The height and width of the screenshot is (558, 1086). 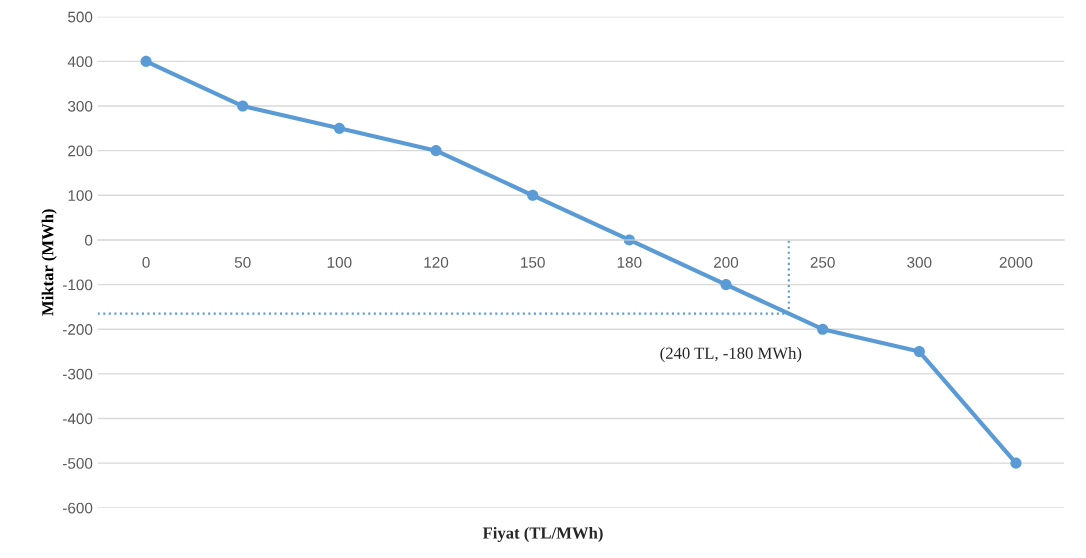 I want to click on y-tick-label: -300, so click(x=77, y=374).